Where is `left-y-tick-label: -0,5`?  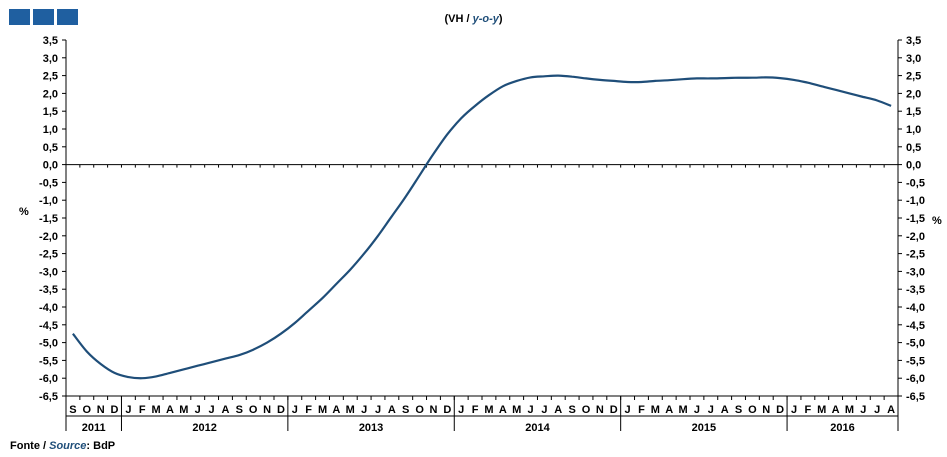
left-y-tick-label: -0,5 is located at coordinates (48, 183).